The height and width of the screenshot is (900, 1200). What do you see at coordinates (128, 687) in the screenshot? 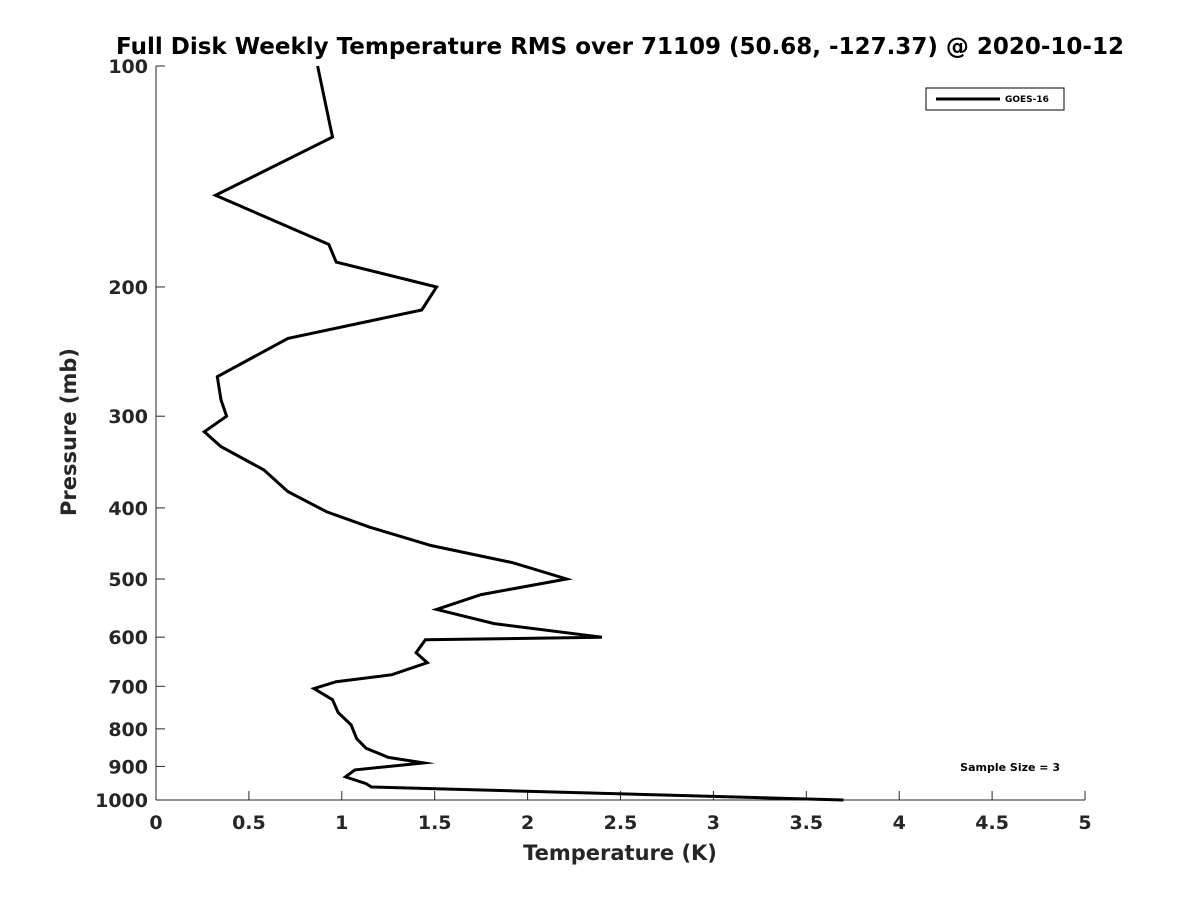
I see `y-tick-label: 700` at bounding box center [128, 687].